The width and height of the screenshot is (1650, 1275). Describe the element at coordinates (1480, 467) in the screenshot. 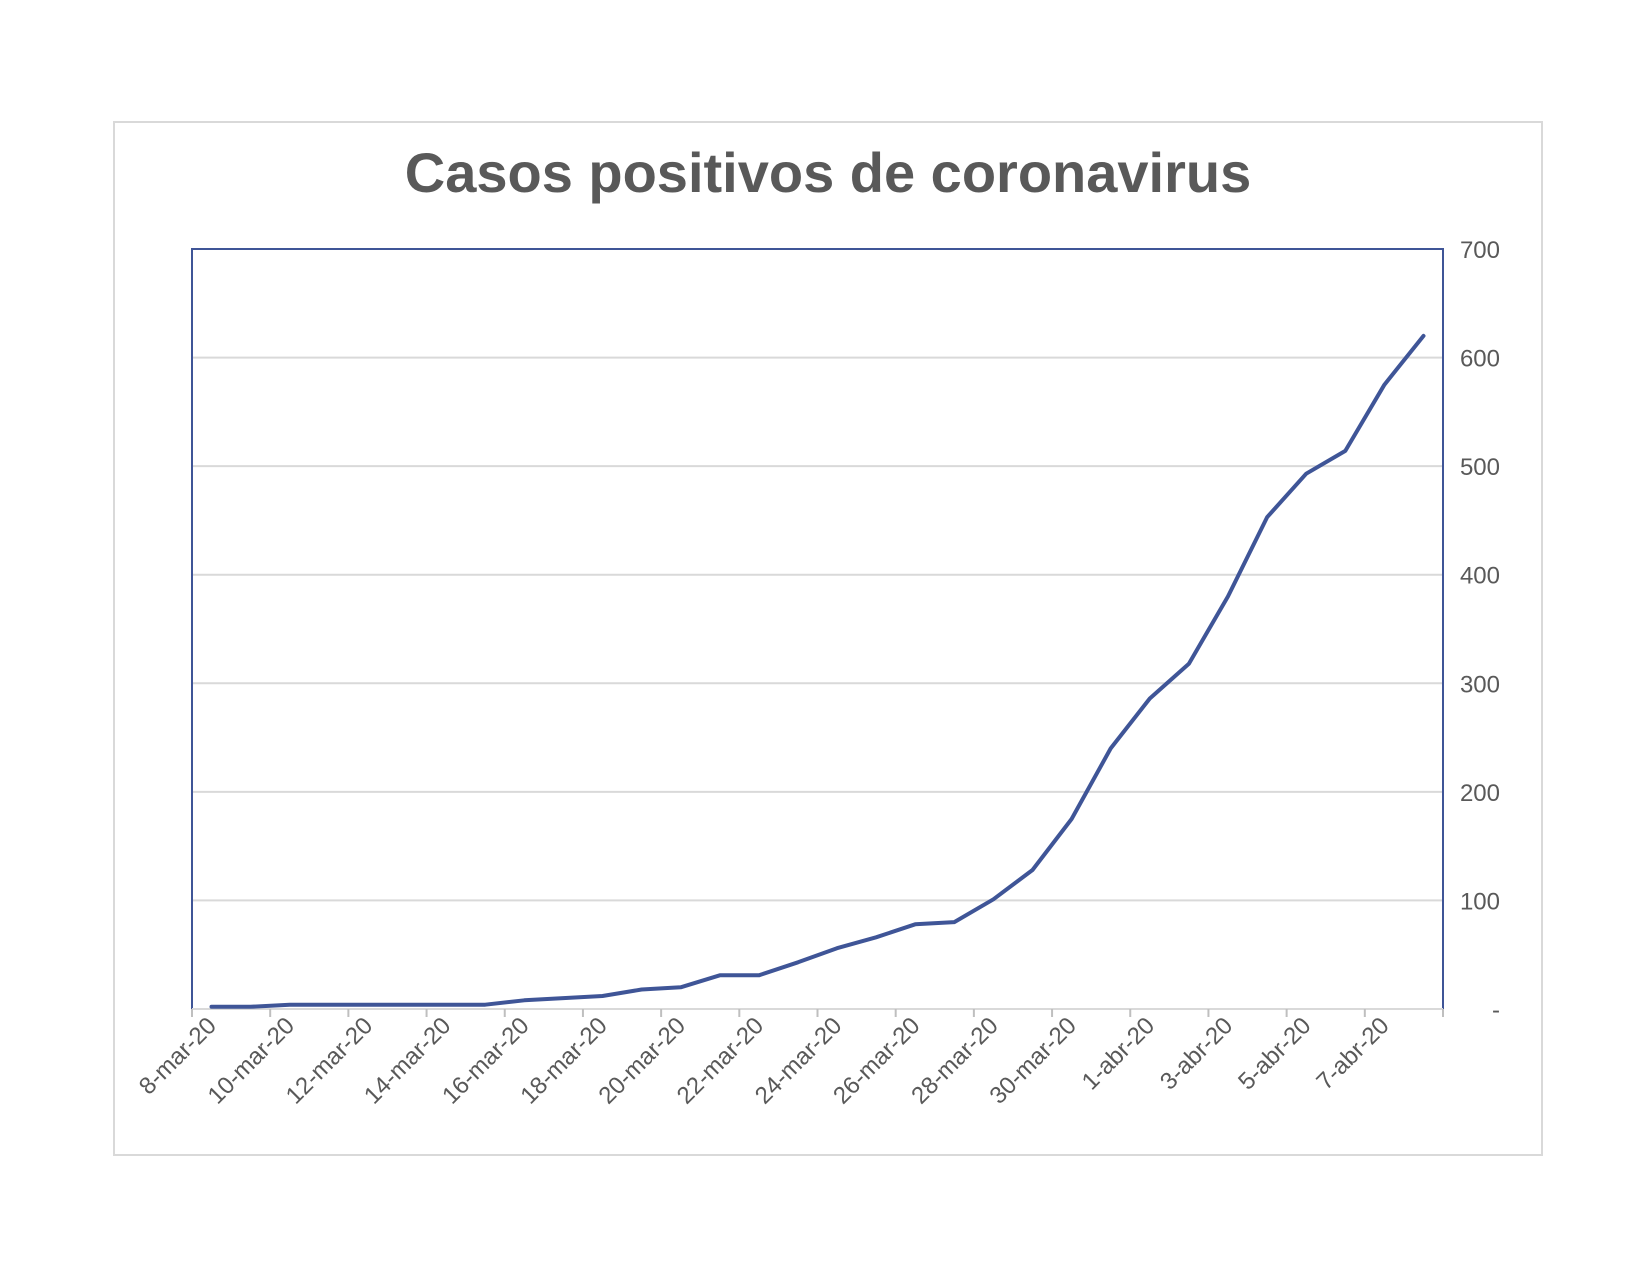

I see `y-tick-label: 500` at that location.